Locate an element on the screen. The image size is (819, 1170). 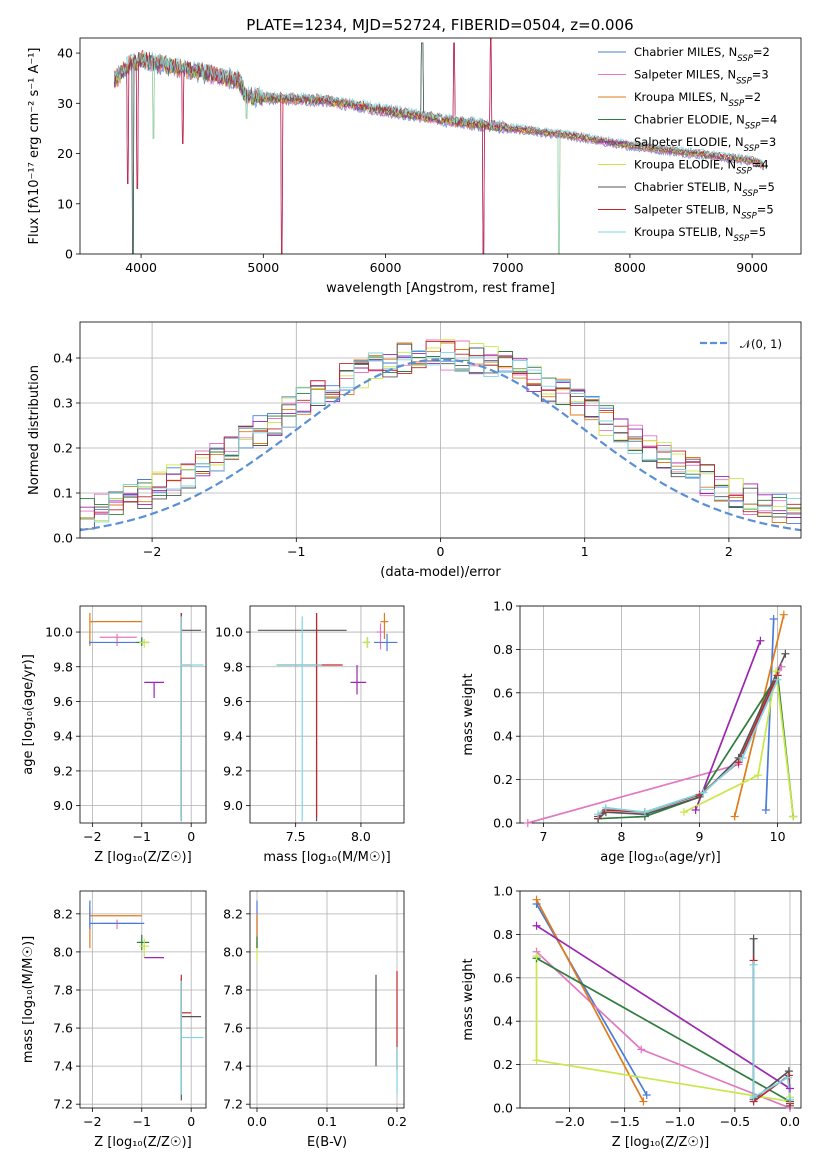
x-axis-label: E(B-V) is located at coordinates (327, 1142).